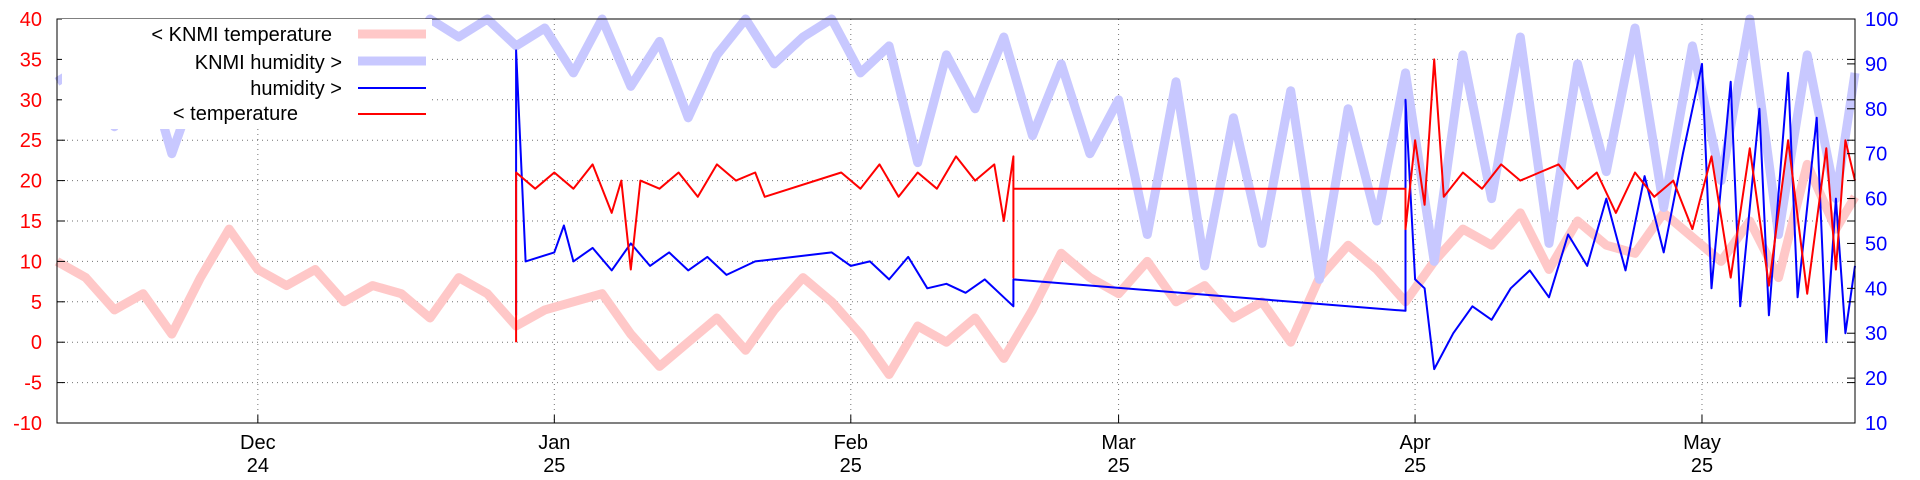  I want to click on y-right-tick-label: 70, so click(1876, 155).